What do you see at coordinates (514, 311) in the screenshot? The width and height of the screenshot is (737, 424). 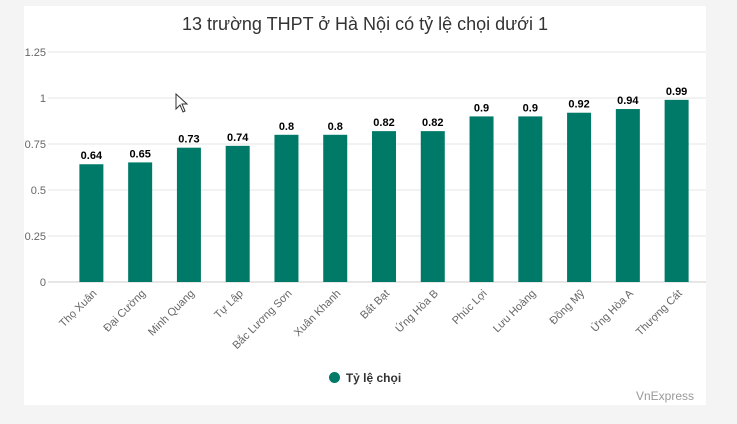 I see `x-tick-label: Lưu Hoàng` at bounding box center [514, 311].